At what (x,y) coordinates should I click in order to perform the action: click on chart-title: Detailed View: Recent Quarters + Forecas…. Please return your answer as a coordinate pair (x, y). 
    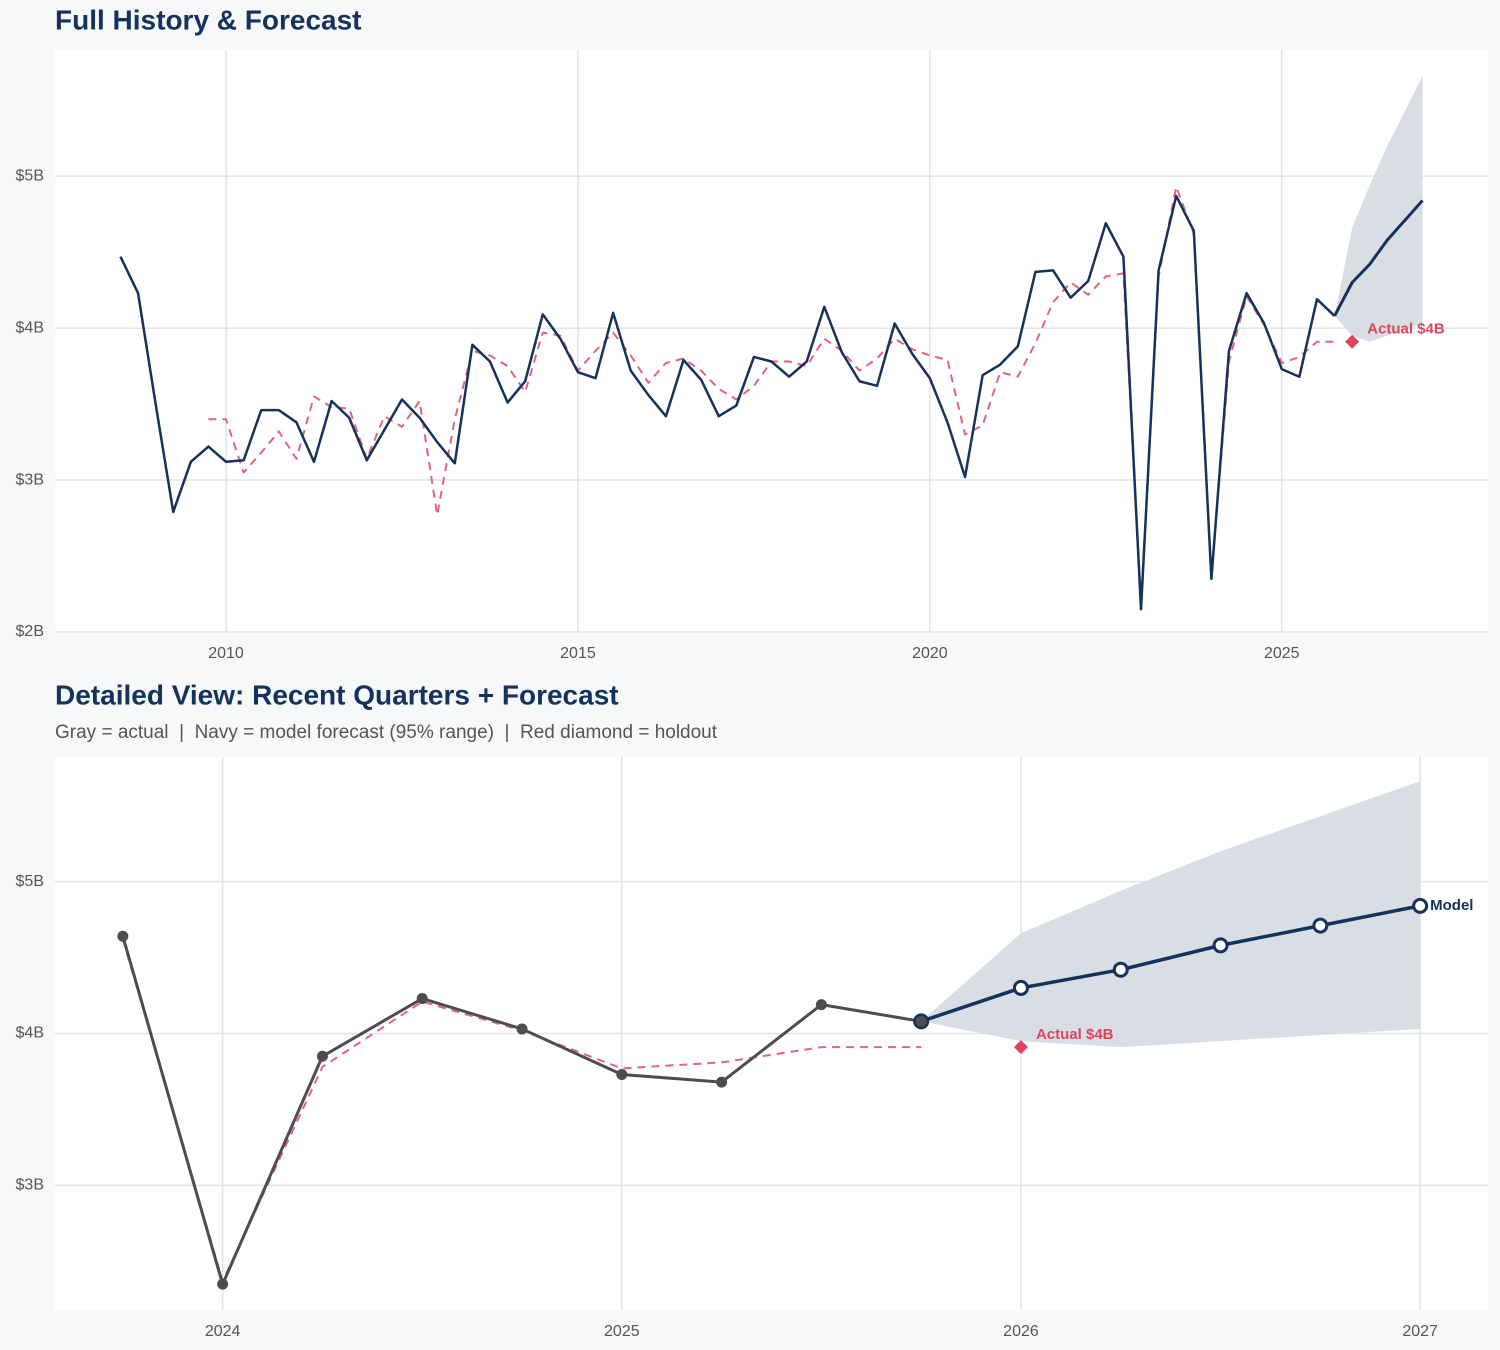
    Looking at the image, I should click on (337, 694).